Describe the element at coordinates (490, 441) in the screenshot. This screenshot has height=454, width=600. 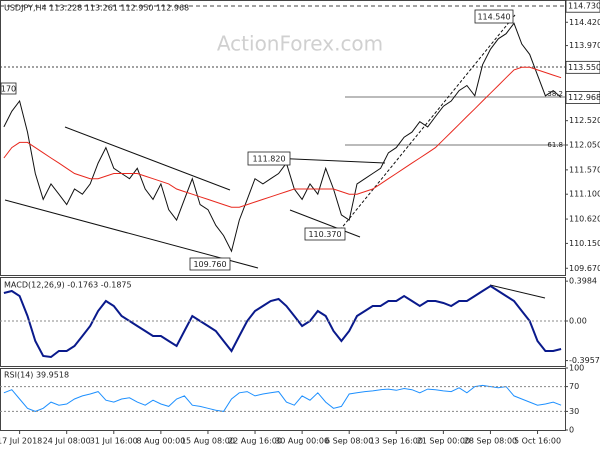
I see `x-tick-label: 28 Sep 08:00` at that location.